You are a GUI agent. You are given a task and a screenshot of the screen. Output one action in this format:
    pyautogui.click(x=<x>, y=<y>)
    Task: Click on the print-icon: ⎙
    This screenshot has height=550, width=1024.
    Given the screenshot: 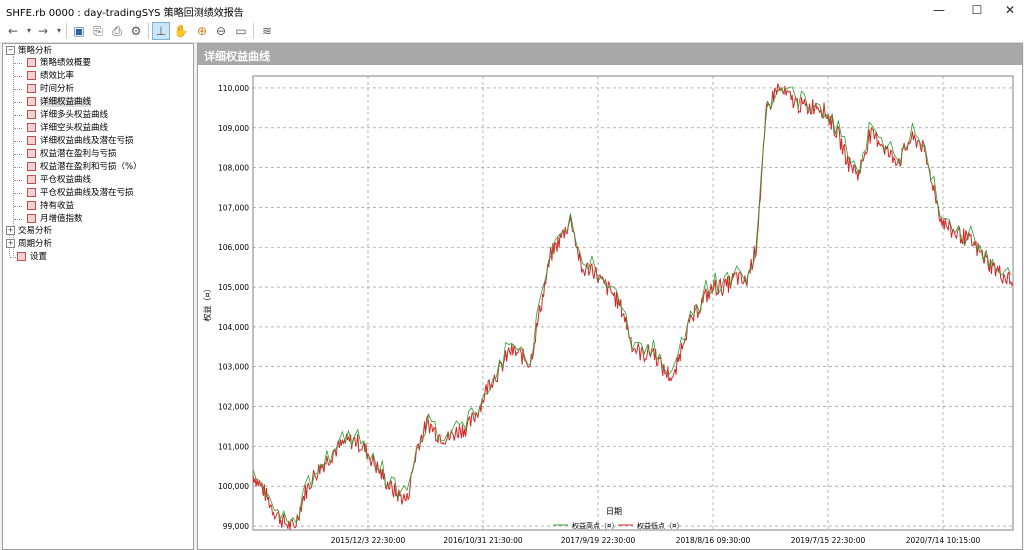 What is the action you would take?
    pyautogui.click(x=117, y=31)
    